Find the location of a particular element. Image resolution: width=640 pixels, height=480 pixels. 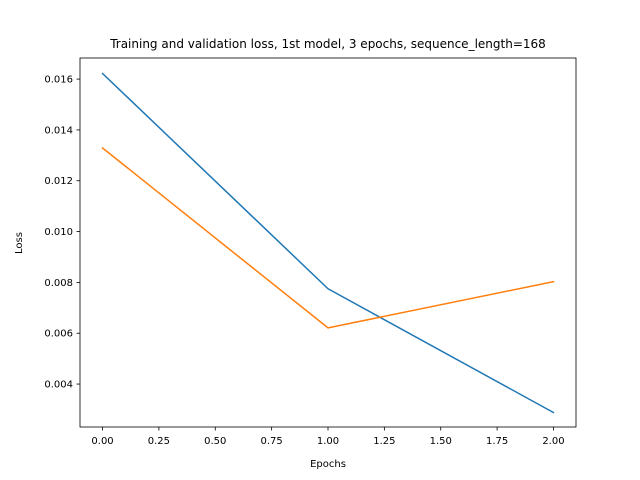

y-axis-title: Loss is located at coordinates (19, 243).